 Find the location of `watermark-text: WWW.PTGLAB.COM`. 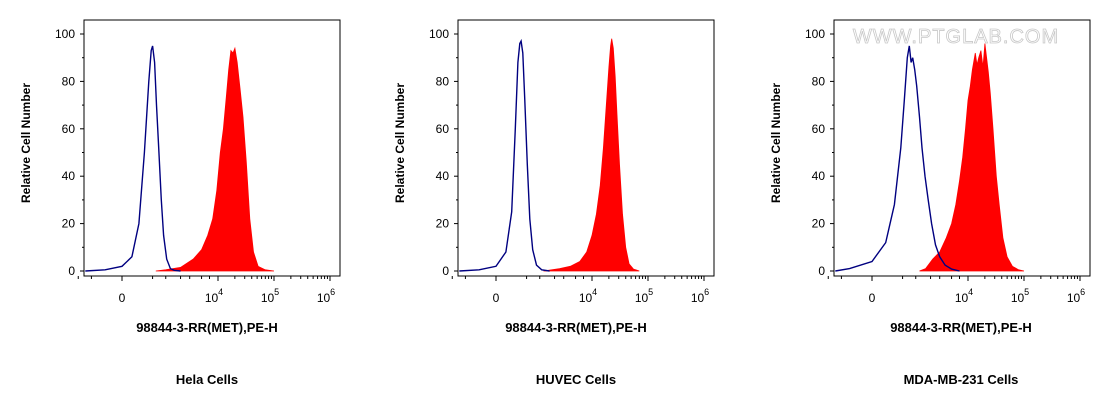

watermark-text: WWW.PTGLAB.COM is located at coordinates (956, 37).